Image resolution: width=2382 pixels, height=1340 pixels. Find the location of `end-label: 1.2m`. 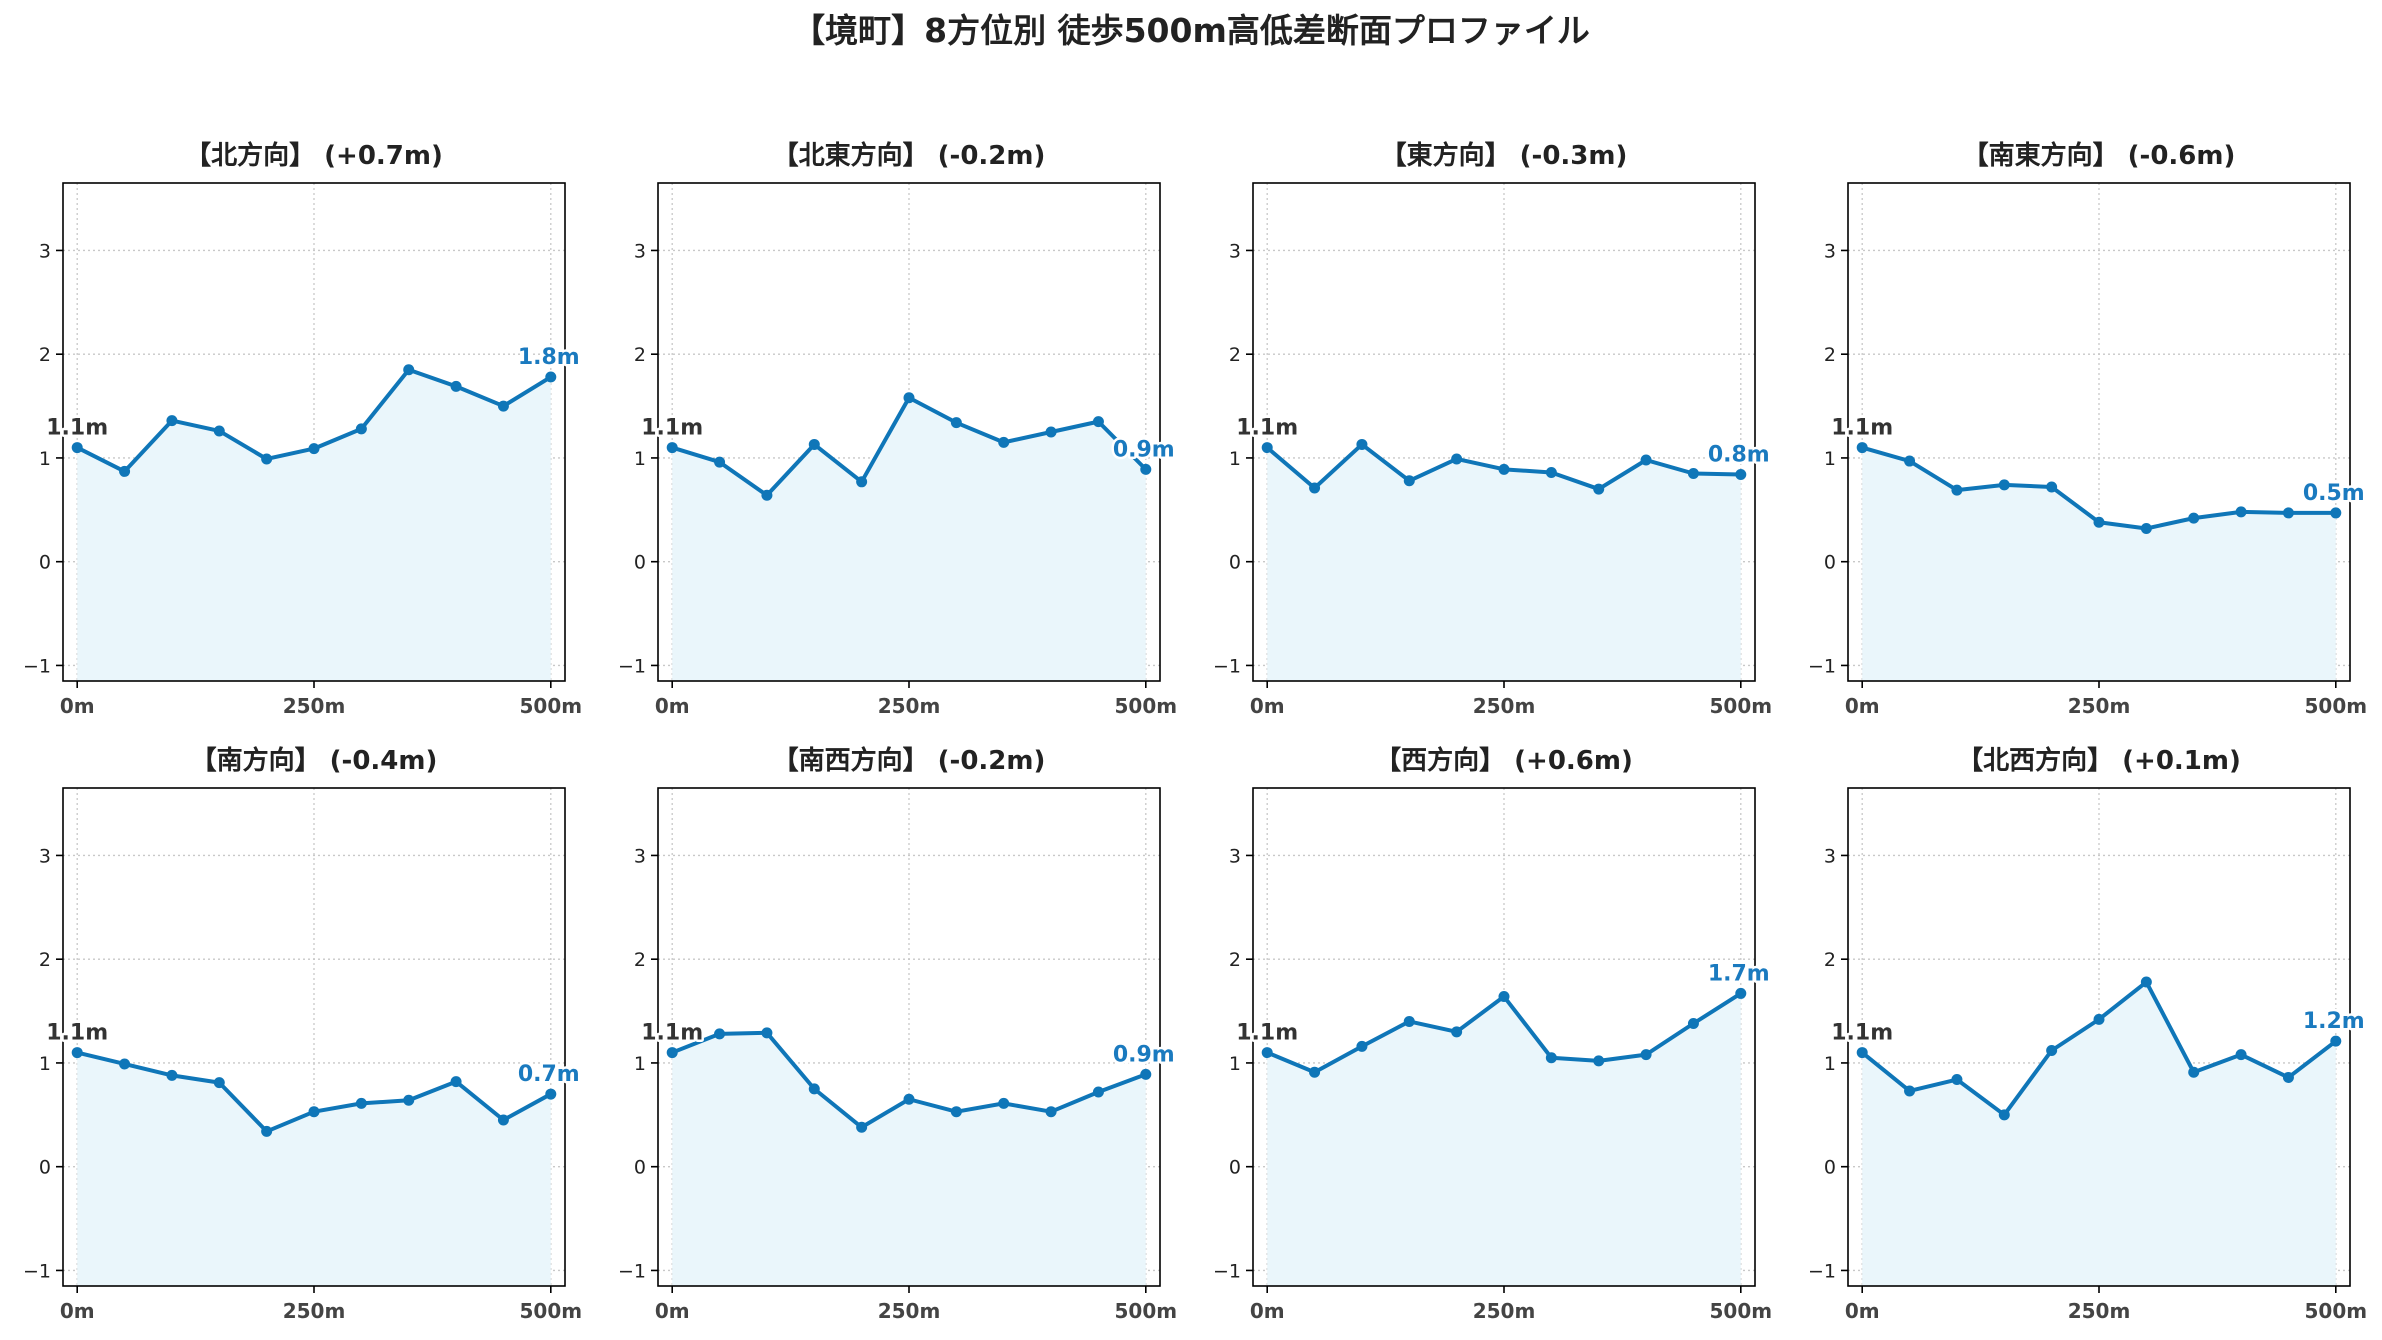

end-label: 1.2m is located at coordinates (2334, 1021).